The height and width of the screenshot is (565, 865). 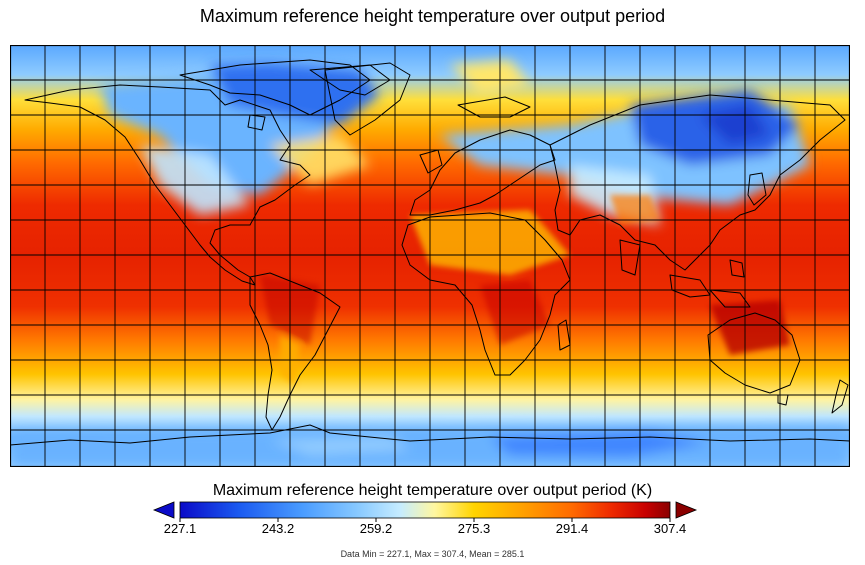 I want to click on colorbar-tick-label: 227.1, so click(x=180, y=528).